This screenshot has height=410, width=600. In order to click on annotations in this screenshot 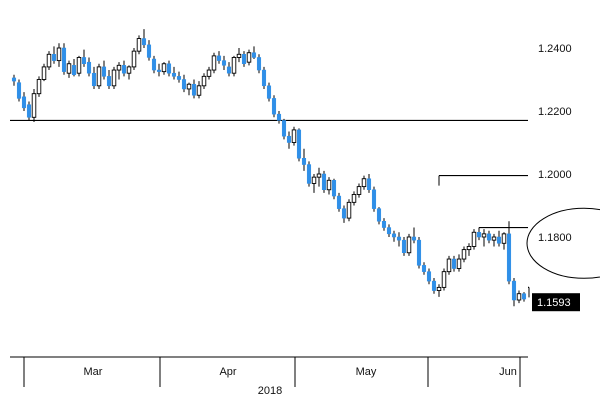, I will do `click(563, 243)`.